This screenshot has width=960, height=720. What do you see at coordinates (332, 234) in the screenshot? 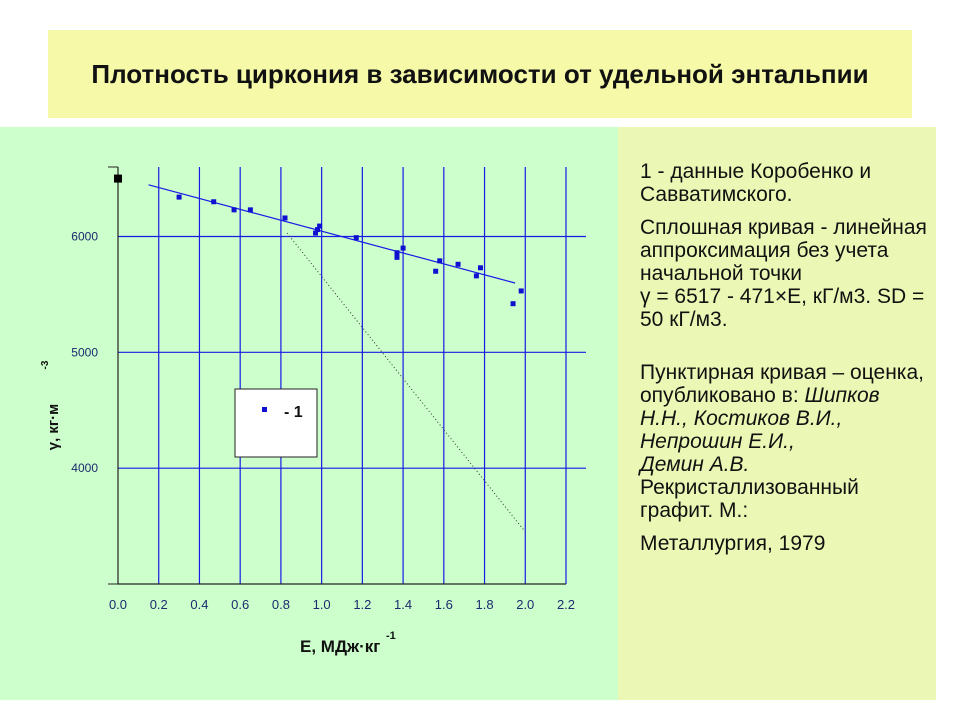
I see `fit-line` at bounding box center [332, 234].